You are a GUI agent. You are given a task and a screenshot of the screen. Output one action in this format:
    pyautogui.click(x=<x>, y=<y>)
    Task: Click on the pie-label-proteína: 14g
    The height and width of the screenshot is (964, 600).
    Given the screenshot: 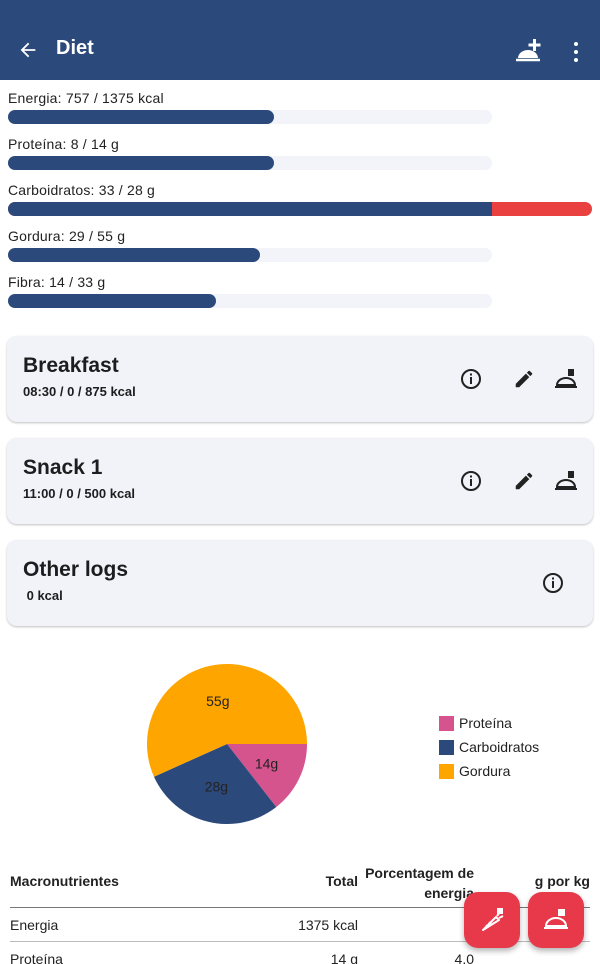 What is the action you would take?
    pyautogui.click(x=266, y=763)
    